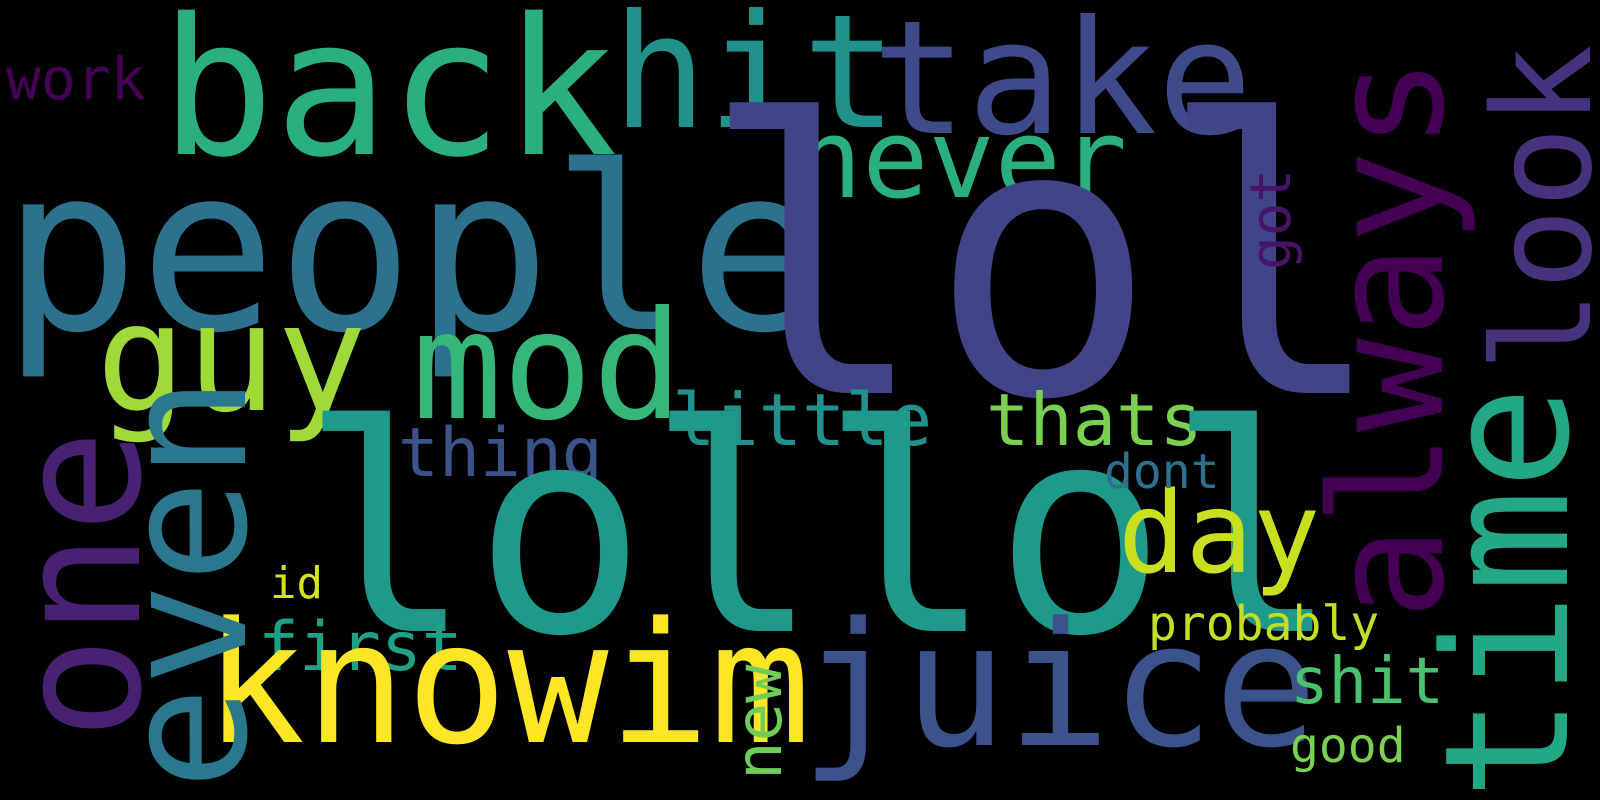 This screenshot has width=1600, height=800. Describe the element at coordinates (231, 359) in the screenshot. I see `word-guy: guy` at that location.